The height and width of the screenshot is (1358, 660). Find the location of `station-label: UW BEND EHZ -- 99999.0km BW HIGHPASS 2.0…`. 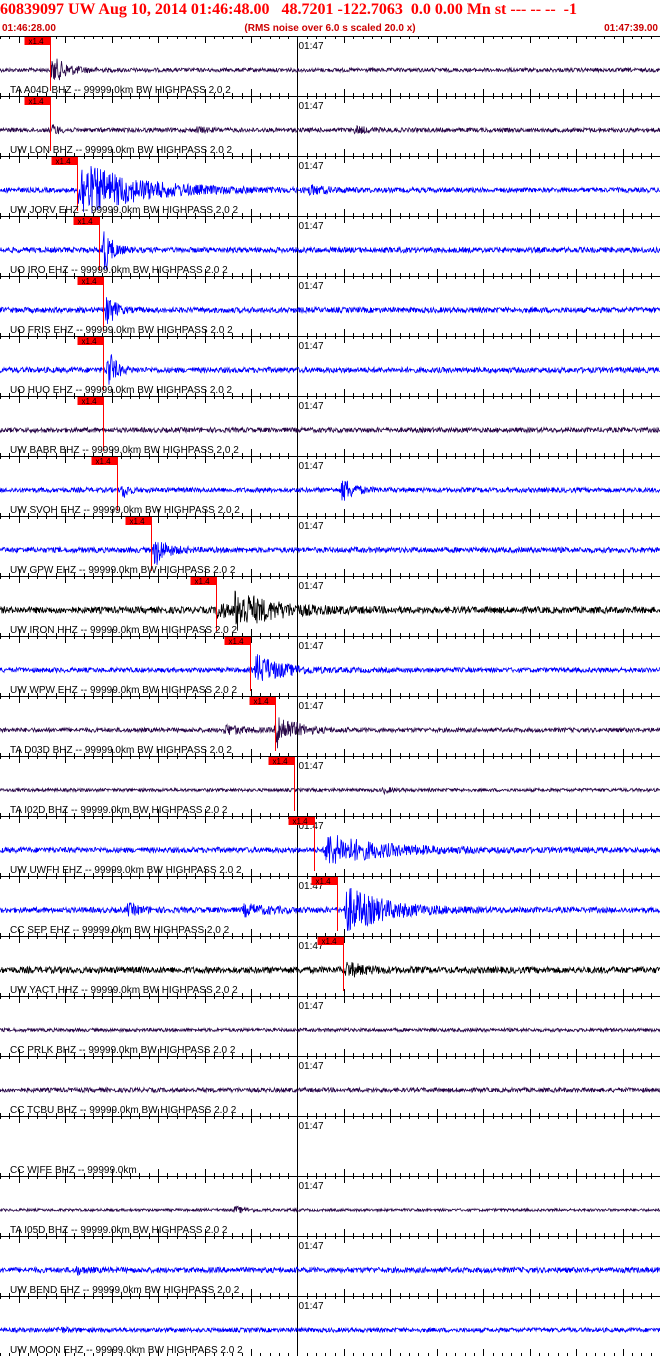

station-label: UW BEND EHZ -- 99999.0km BW HIGHPASS 2.0… is located at coordinates (125, 1290).